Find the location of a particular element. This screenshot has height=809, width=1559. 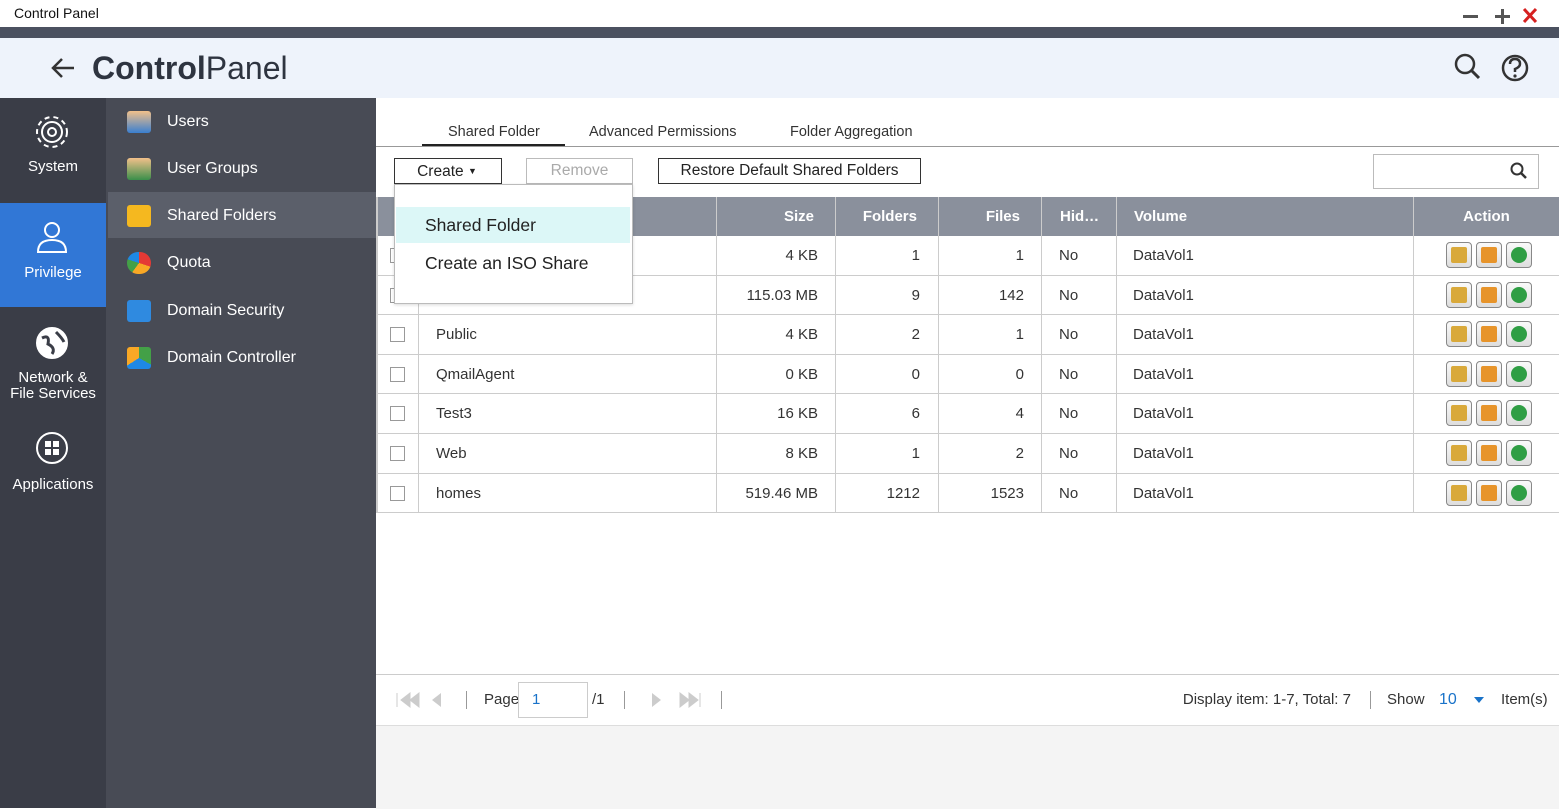

nav-icons is located at coordinates (52, 290).